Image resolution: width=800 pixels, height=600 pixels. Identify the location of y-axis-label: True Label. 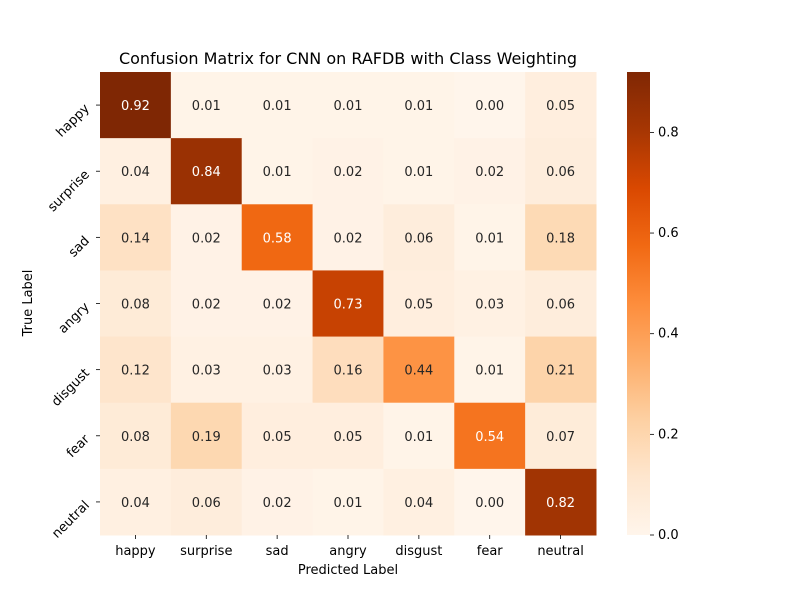
(28, 304).